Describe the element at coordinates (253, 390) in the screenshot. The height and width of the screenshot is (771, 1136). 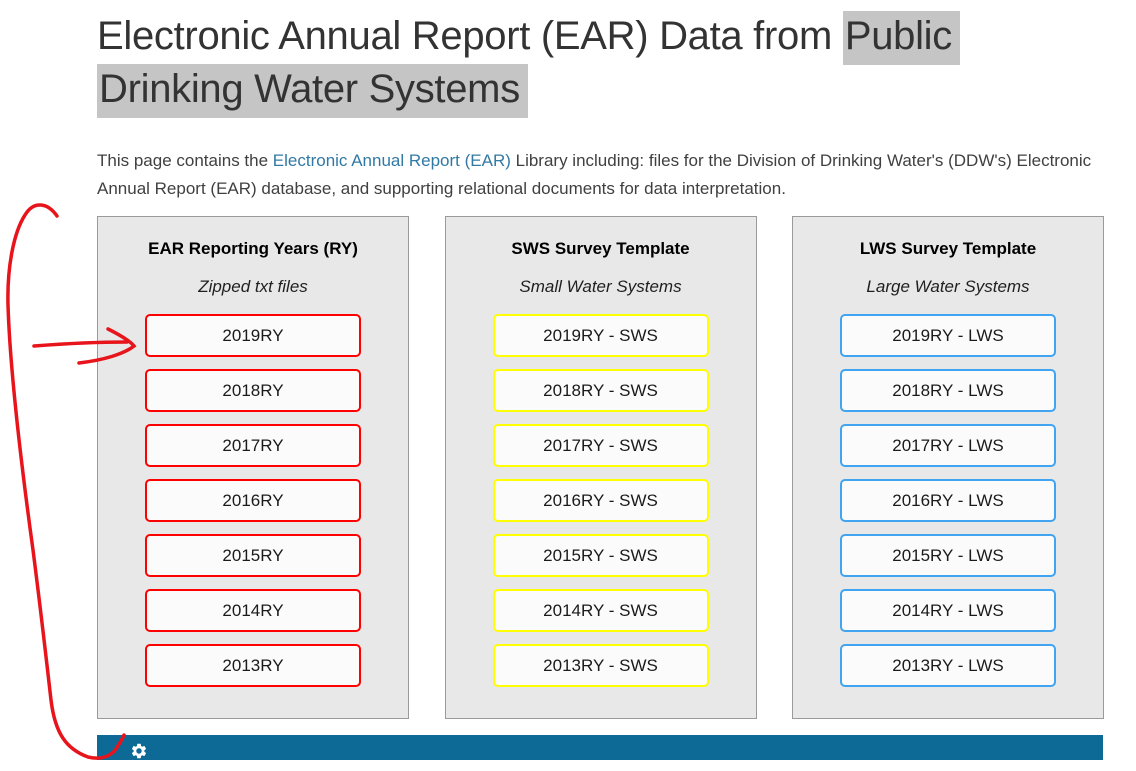
I see `download-button-2018ry: 2018RY` at that location.